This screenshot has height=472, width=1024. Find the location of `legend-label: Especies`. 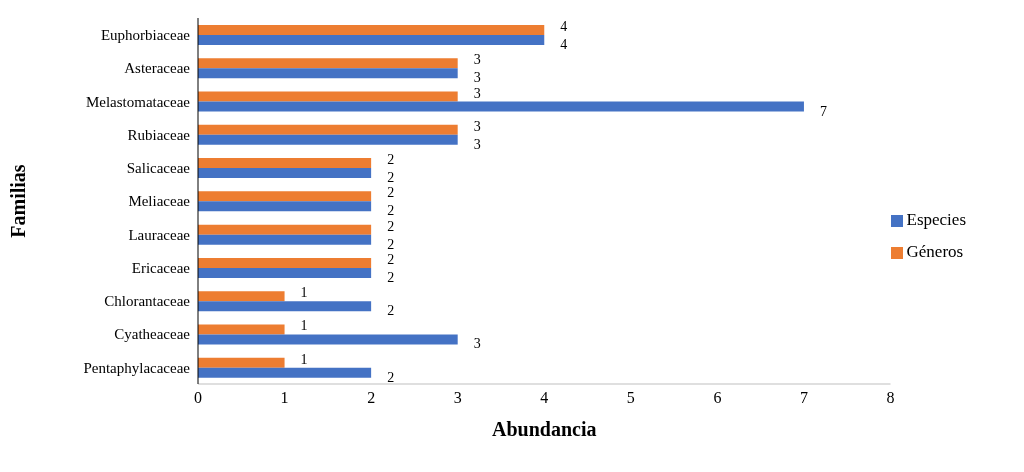

legend-label: Especies is located at coordinates (936, 219).